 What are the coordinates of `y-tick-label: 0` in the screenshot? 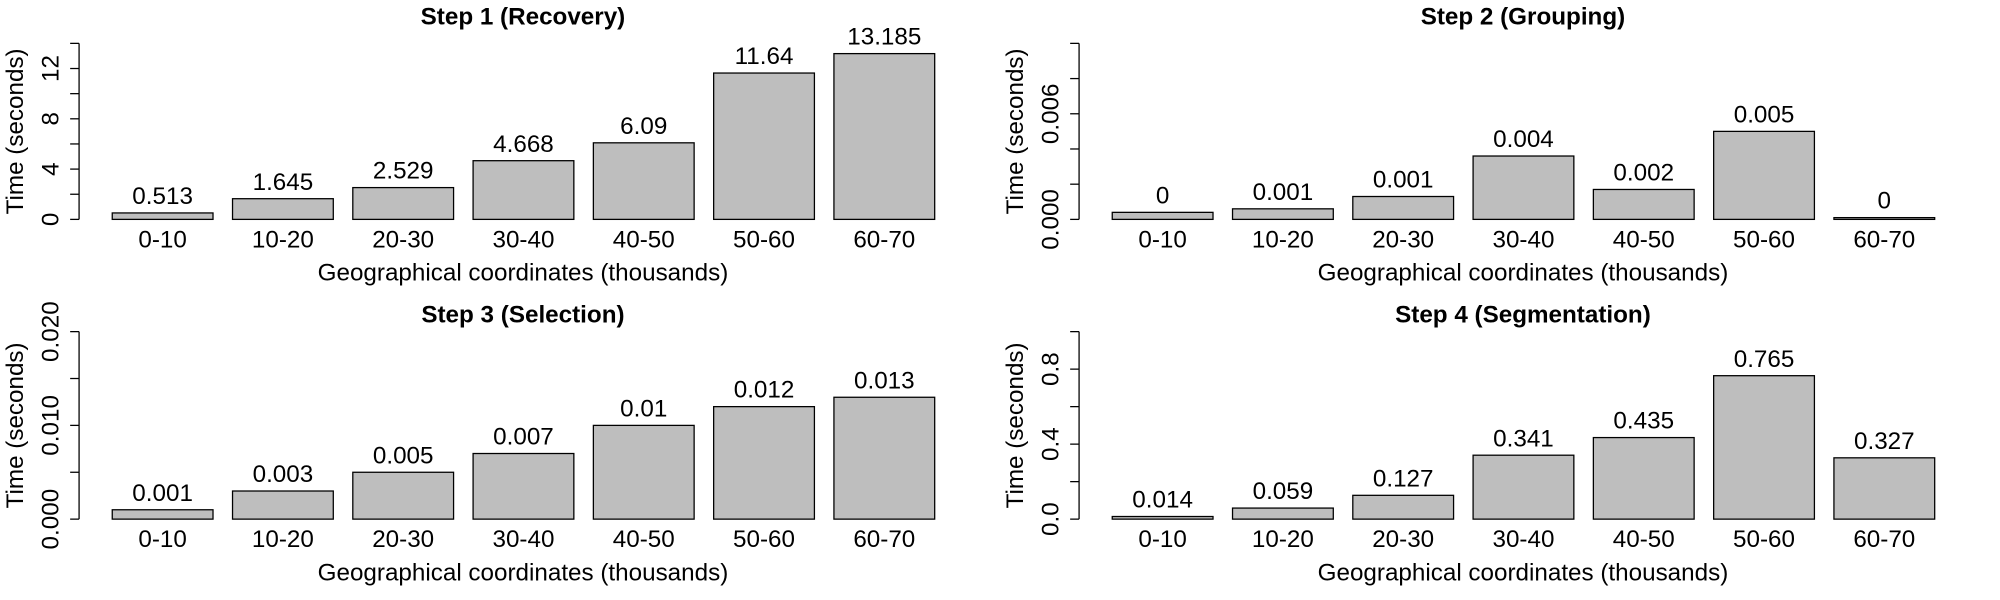 It's located at (51, 219).